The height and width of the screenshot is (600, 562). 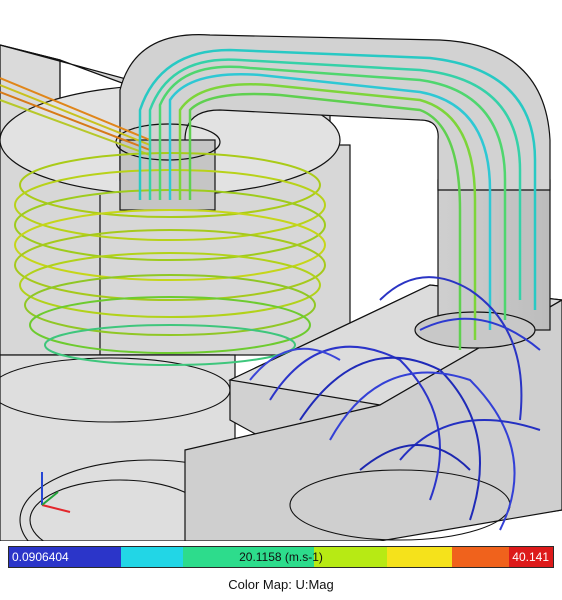 I want to click on colorbar-seg-orange, so click(x=481, y=557).